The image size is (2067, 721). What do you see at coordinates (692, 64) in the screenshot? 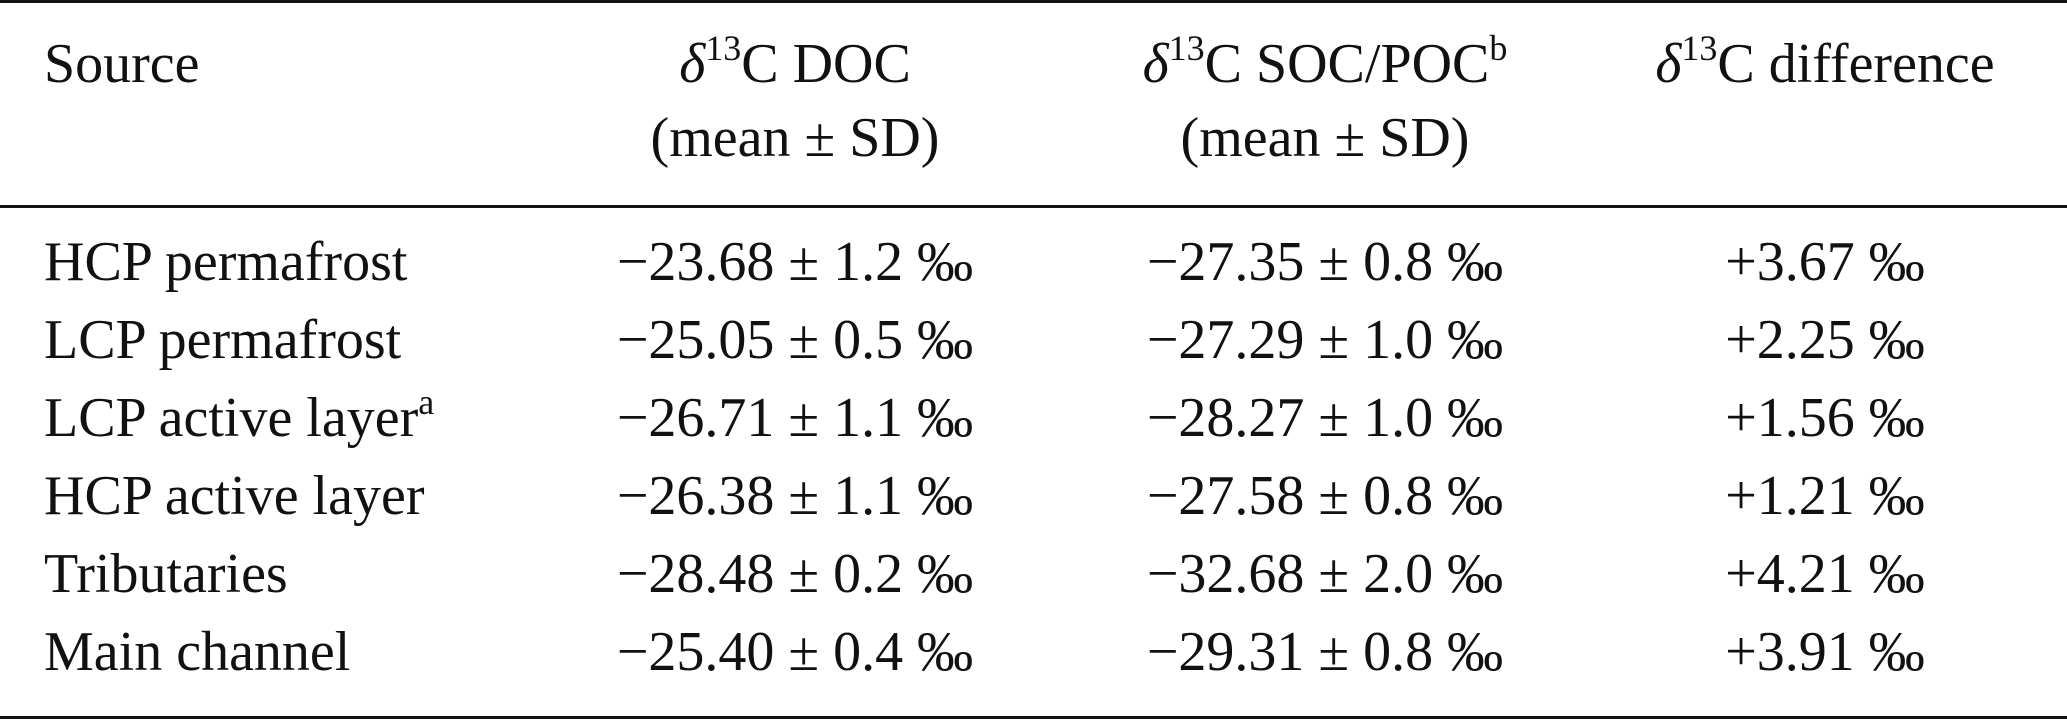
I see `header-doc-delta: δ` at bounding box center [692, 64].